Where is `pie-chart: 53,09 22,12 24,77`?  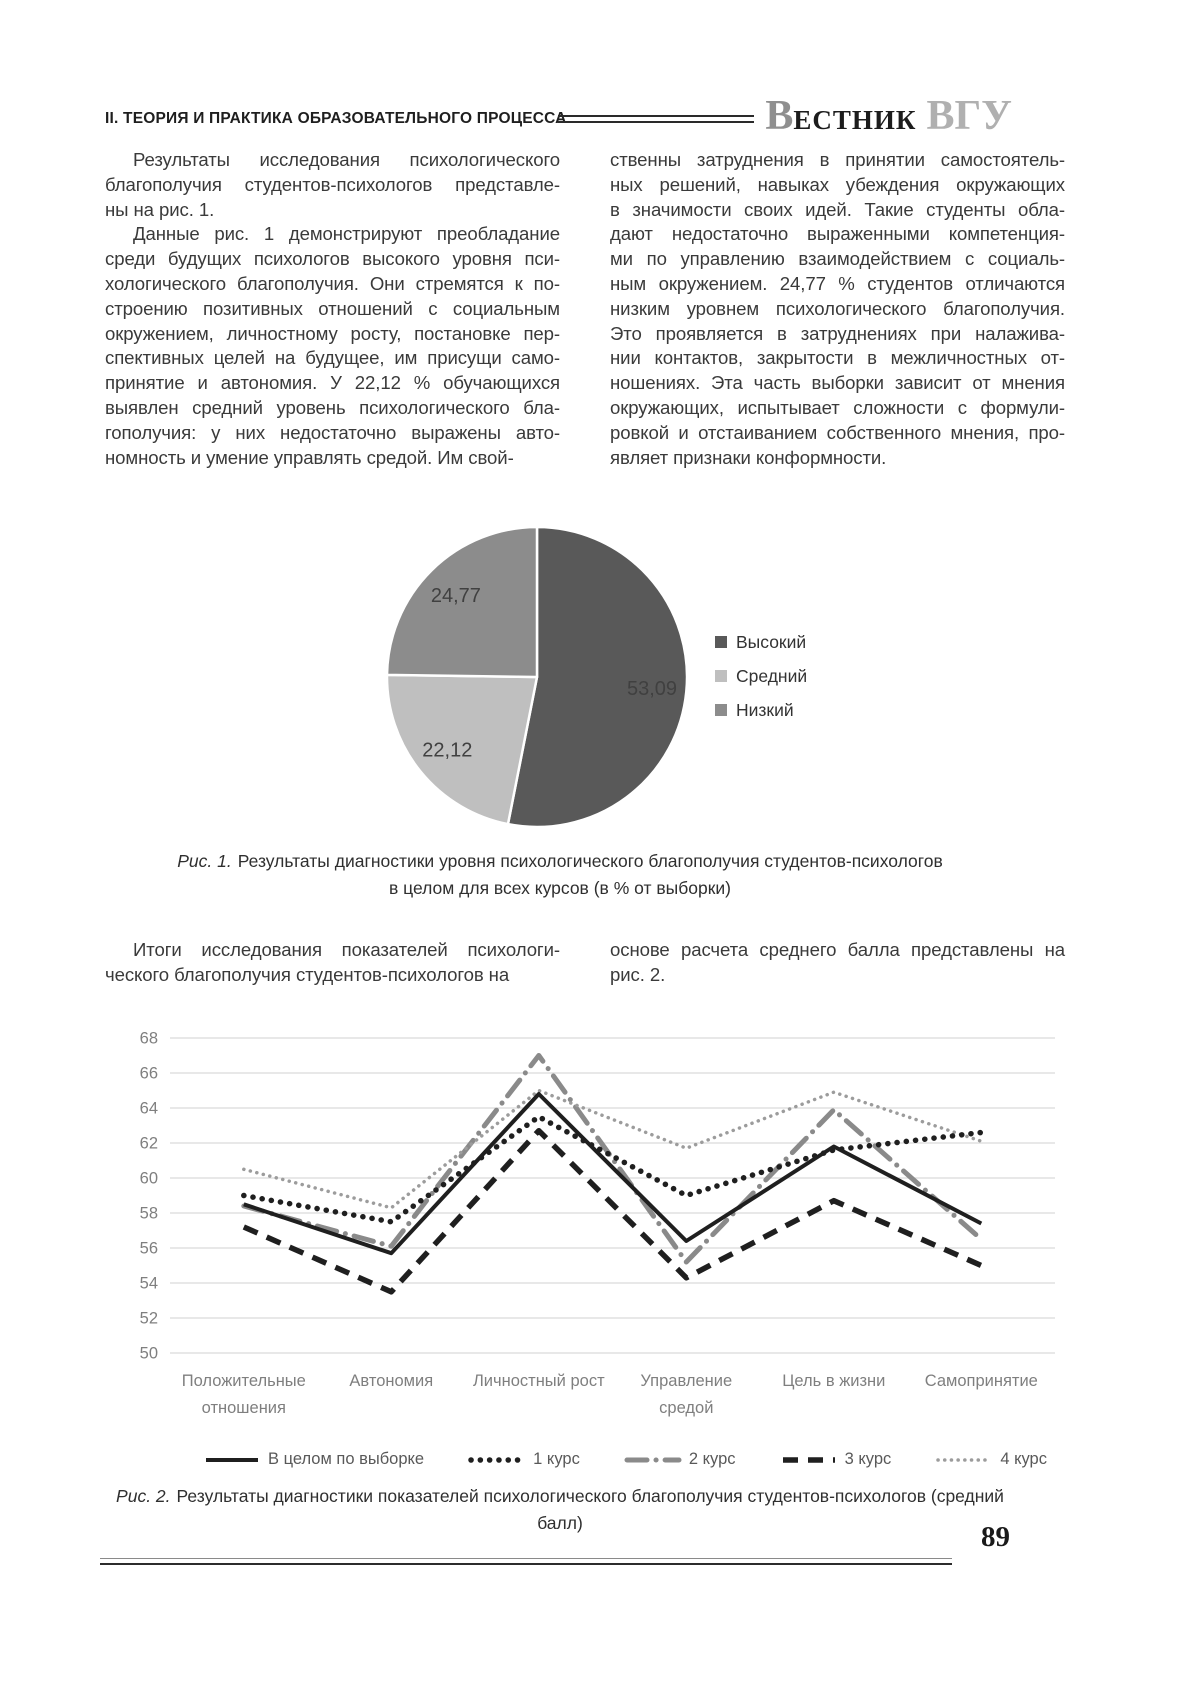
pie-chart: 53,09 22,12 24,77 is located at coordinates (537, 677).